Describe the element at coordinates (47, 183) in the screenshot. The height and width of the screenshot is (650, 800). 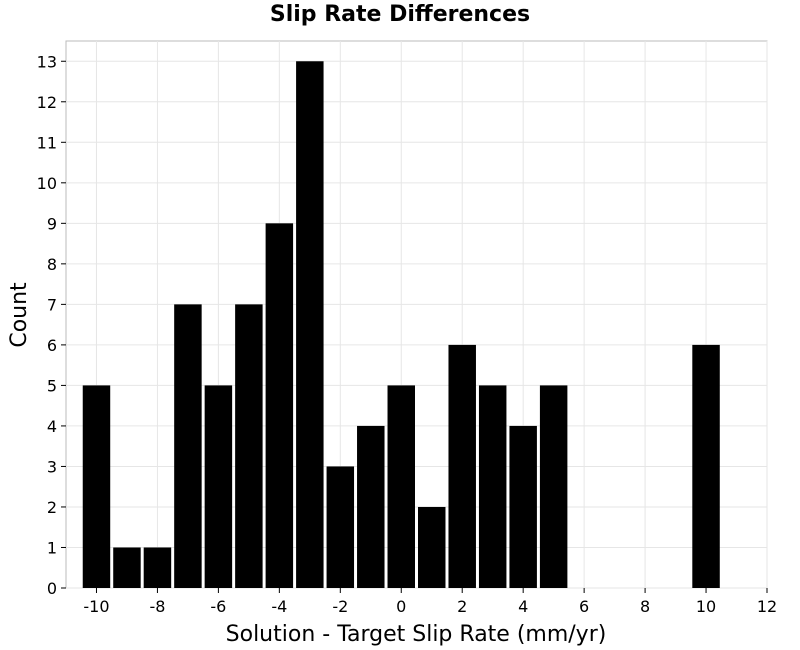
I see `y-tick-label: 10` at that location.